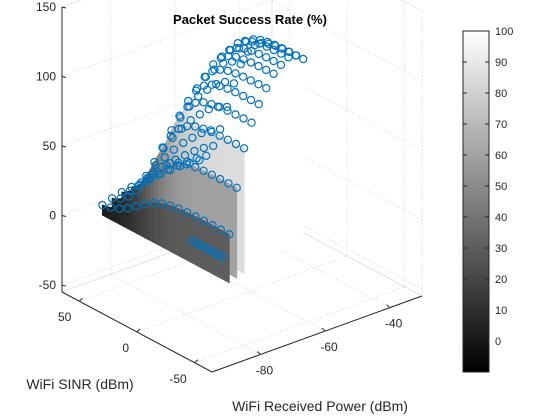  What do you see at coordinates (242, 110) in the screenshot?
I see `grid-z` at bounding box center [242, 110].